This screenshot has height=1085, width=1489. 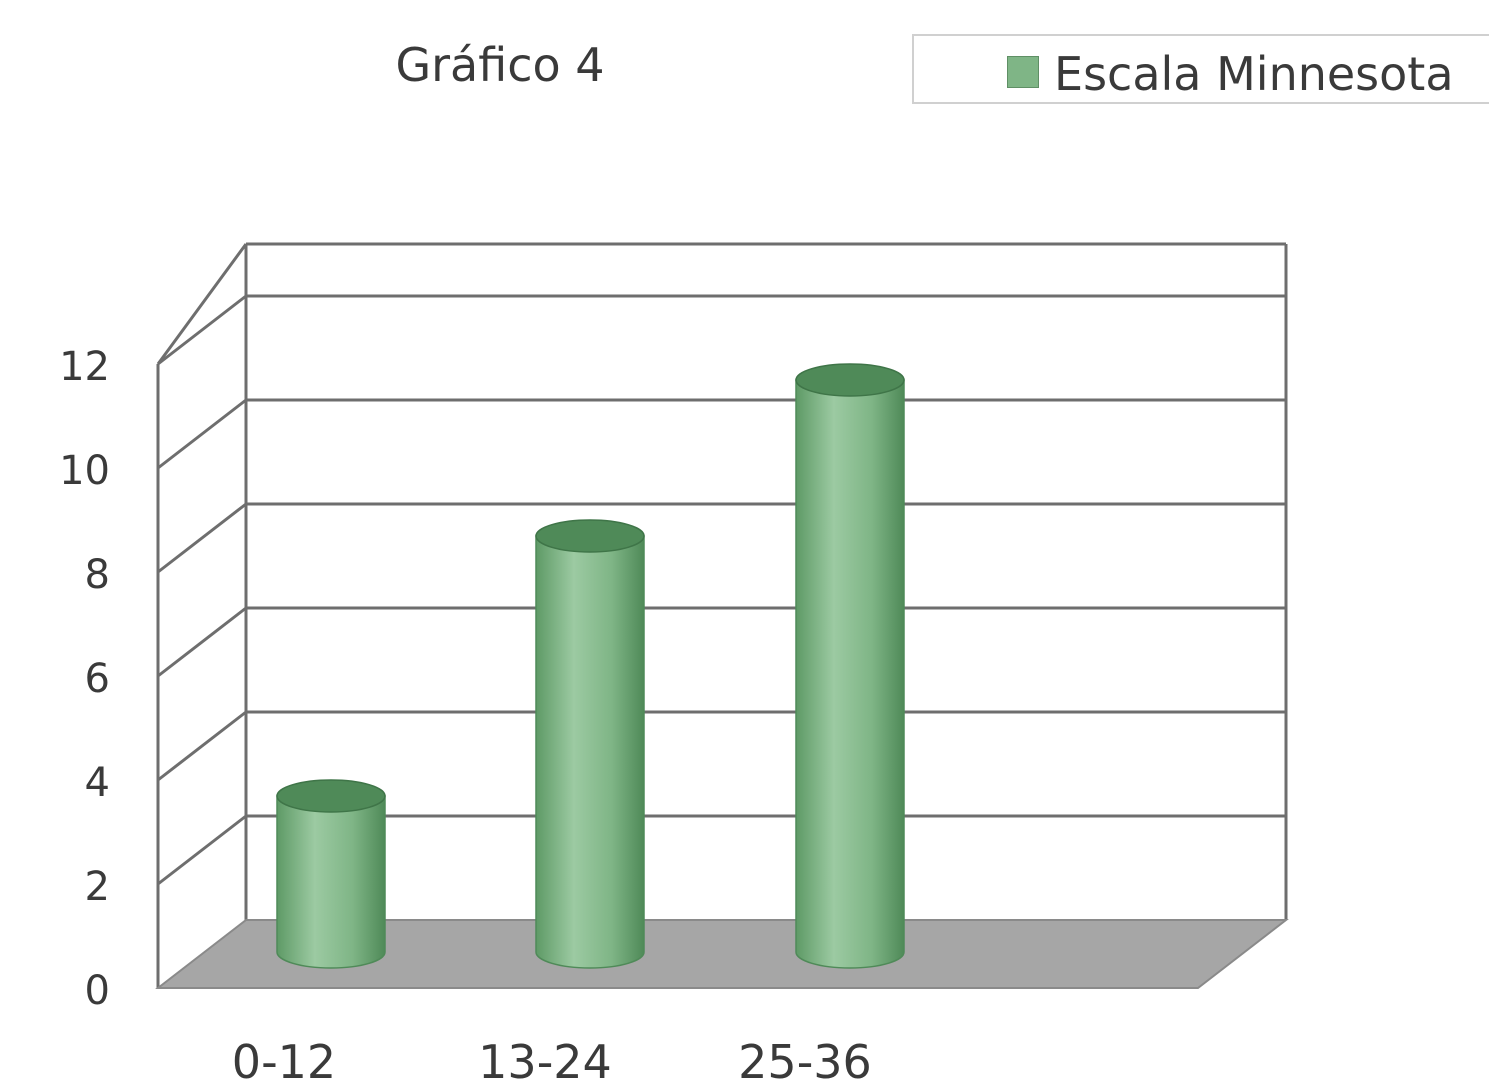 I want to click on y-tick-label: 0, so click(x=97, y=991).